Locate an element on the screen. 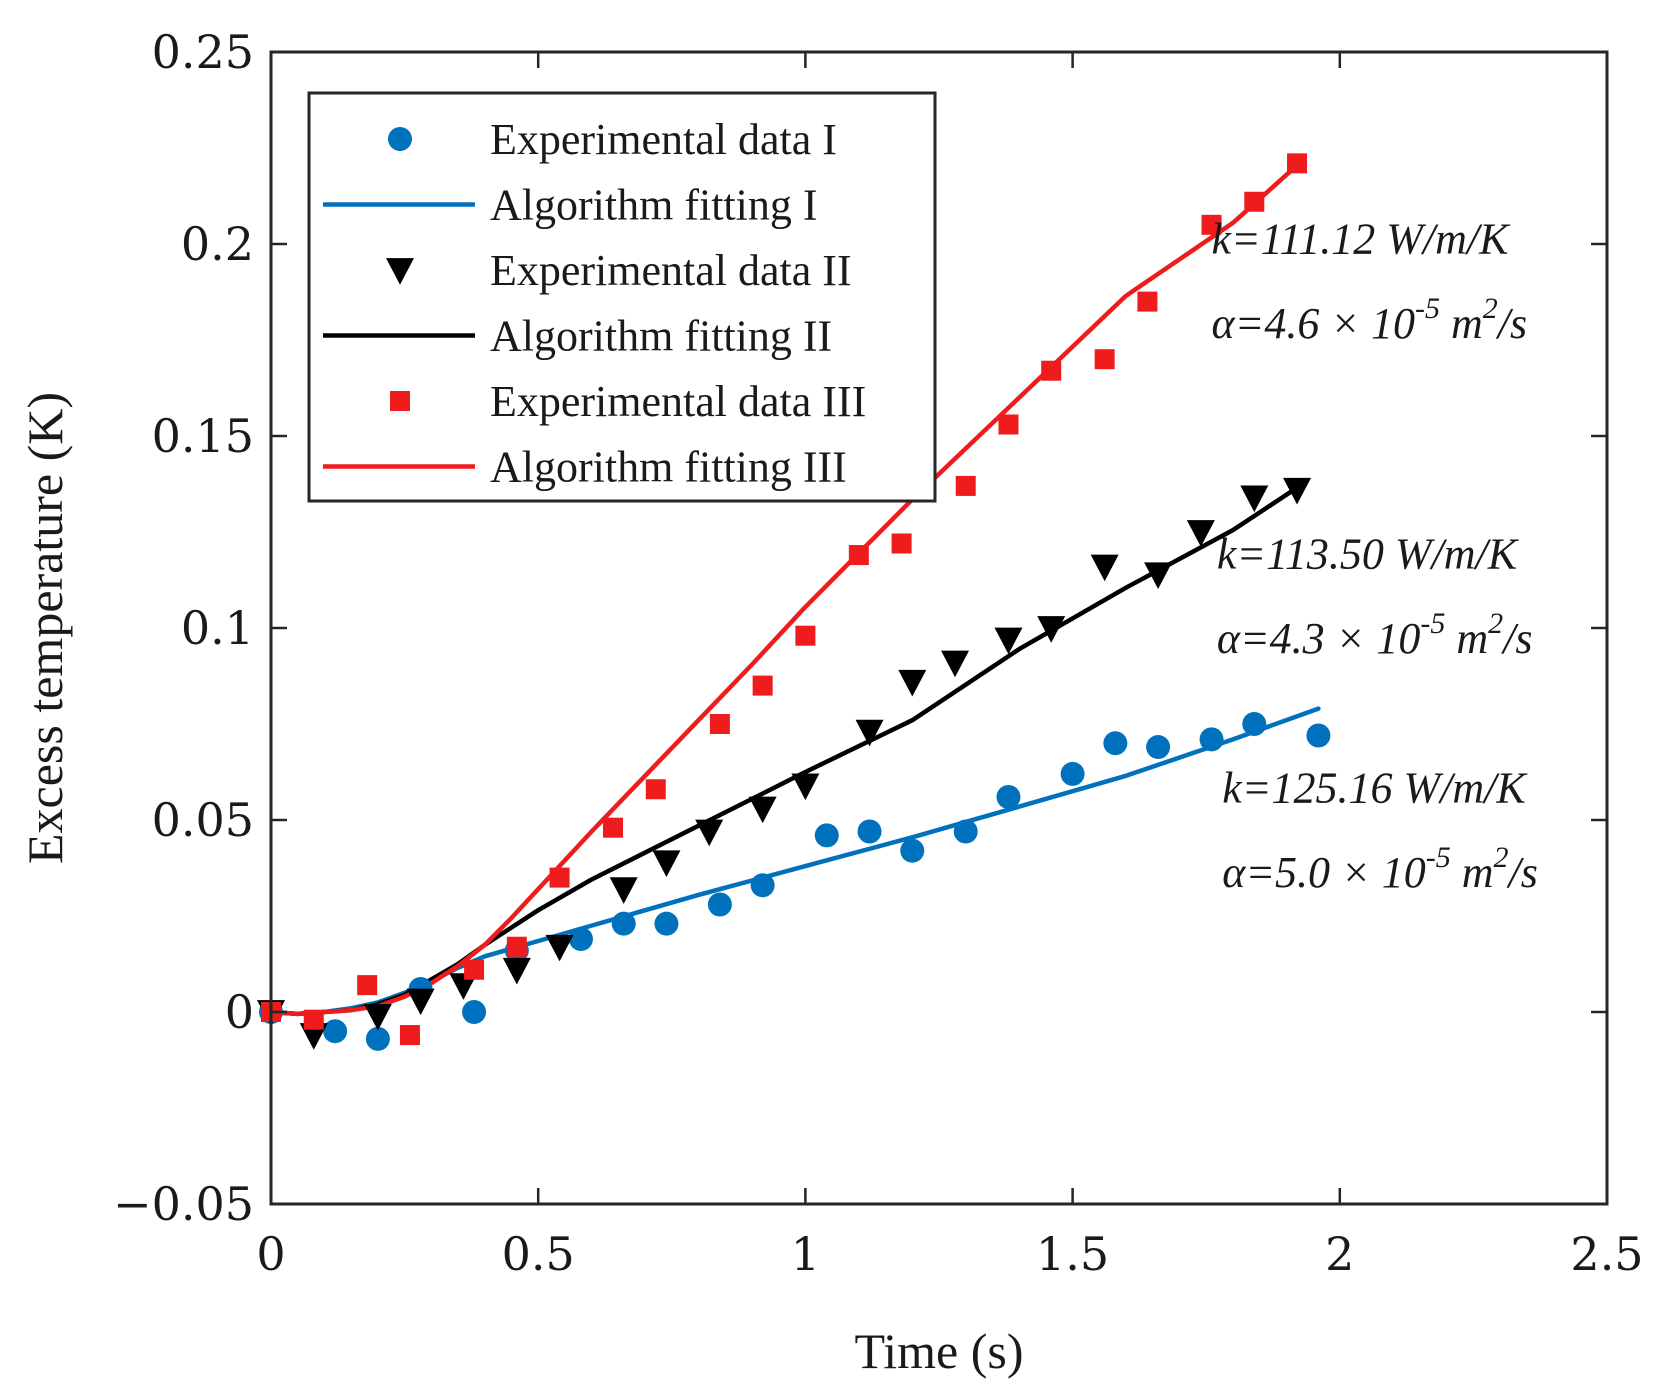 The image size is (1659, 1395). y-tick-label: 0.15 is located at coordinates (203, 436).